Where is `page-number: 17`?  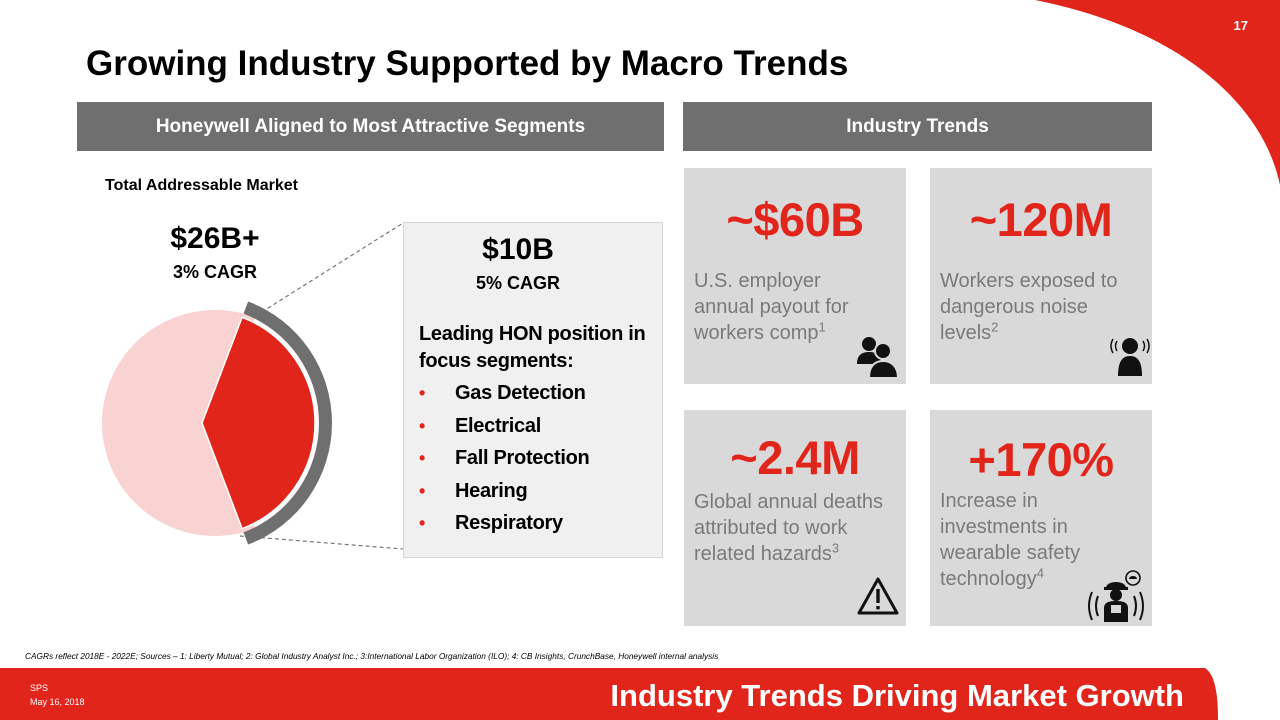 page-number: 17 is located at coordinates (1240, 25).